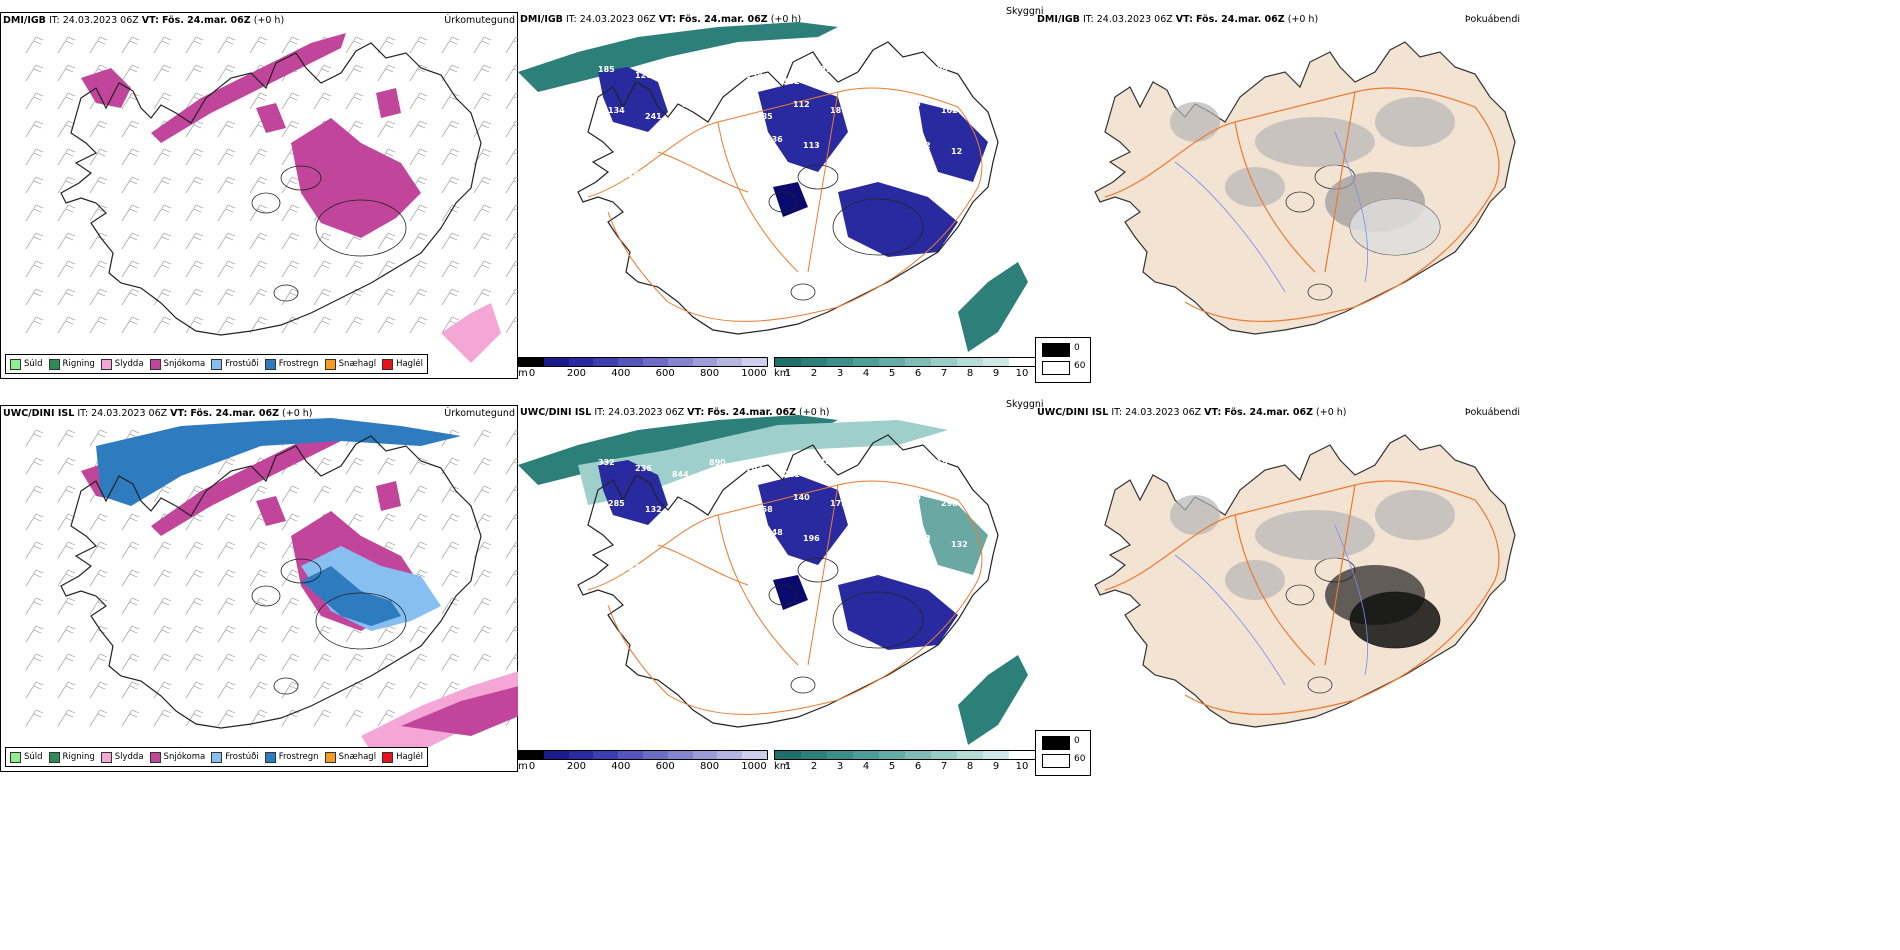 The image size is (1900, 950). Describe the element at coordinates (710, 186) in the screenshot. I see `cloud-base-label: 312` at that location.